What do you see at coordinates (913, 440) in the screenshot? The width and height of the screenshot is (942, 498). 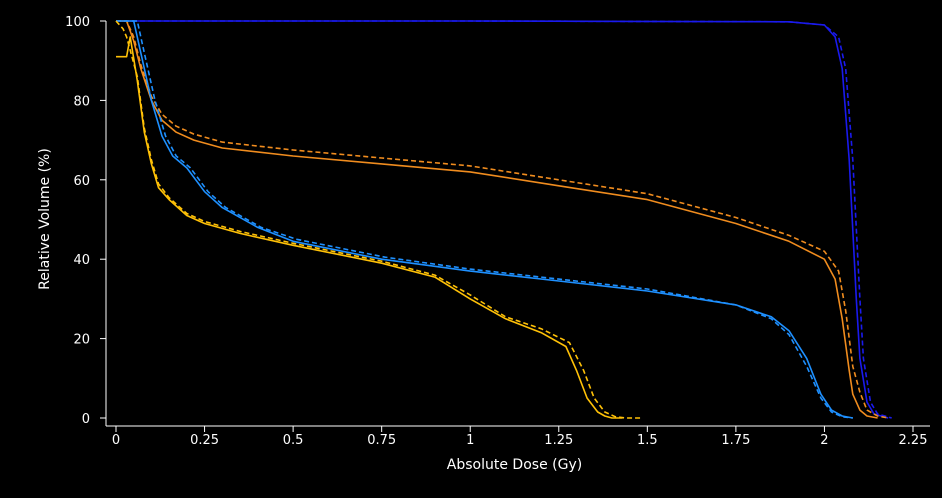 I see `x-tick-label: 2.25` at bounding box center [913, 440].